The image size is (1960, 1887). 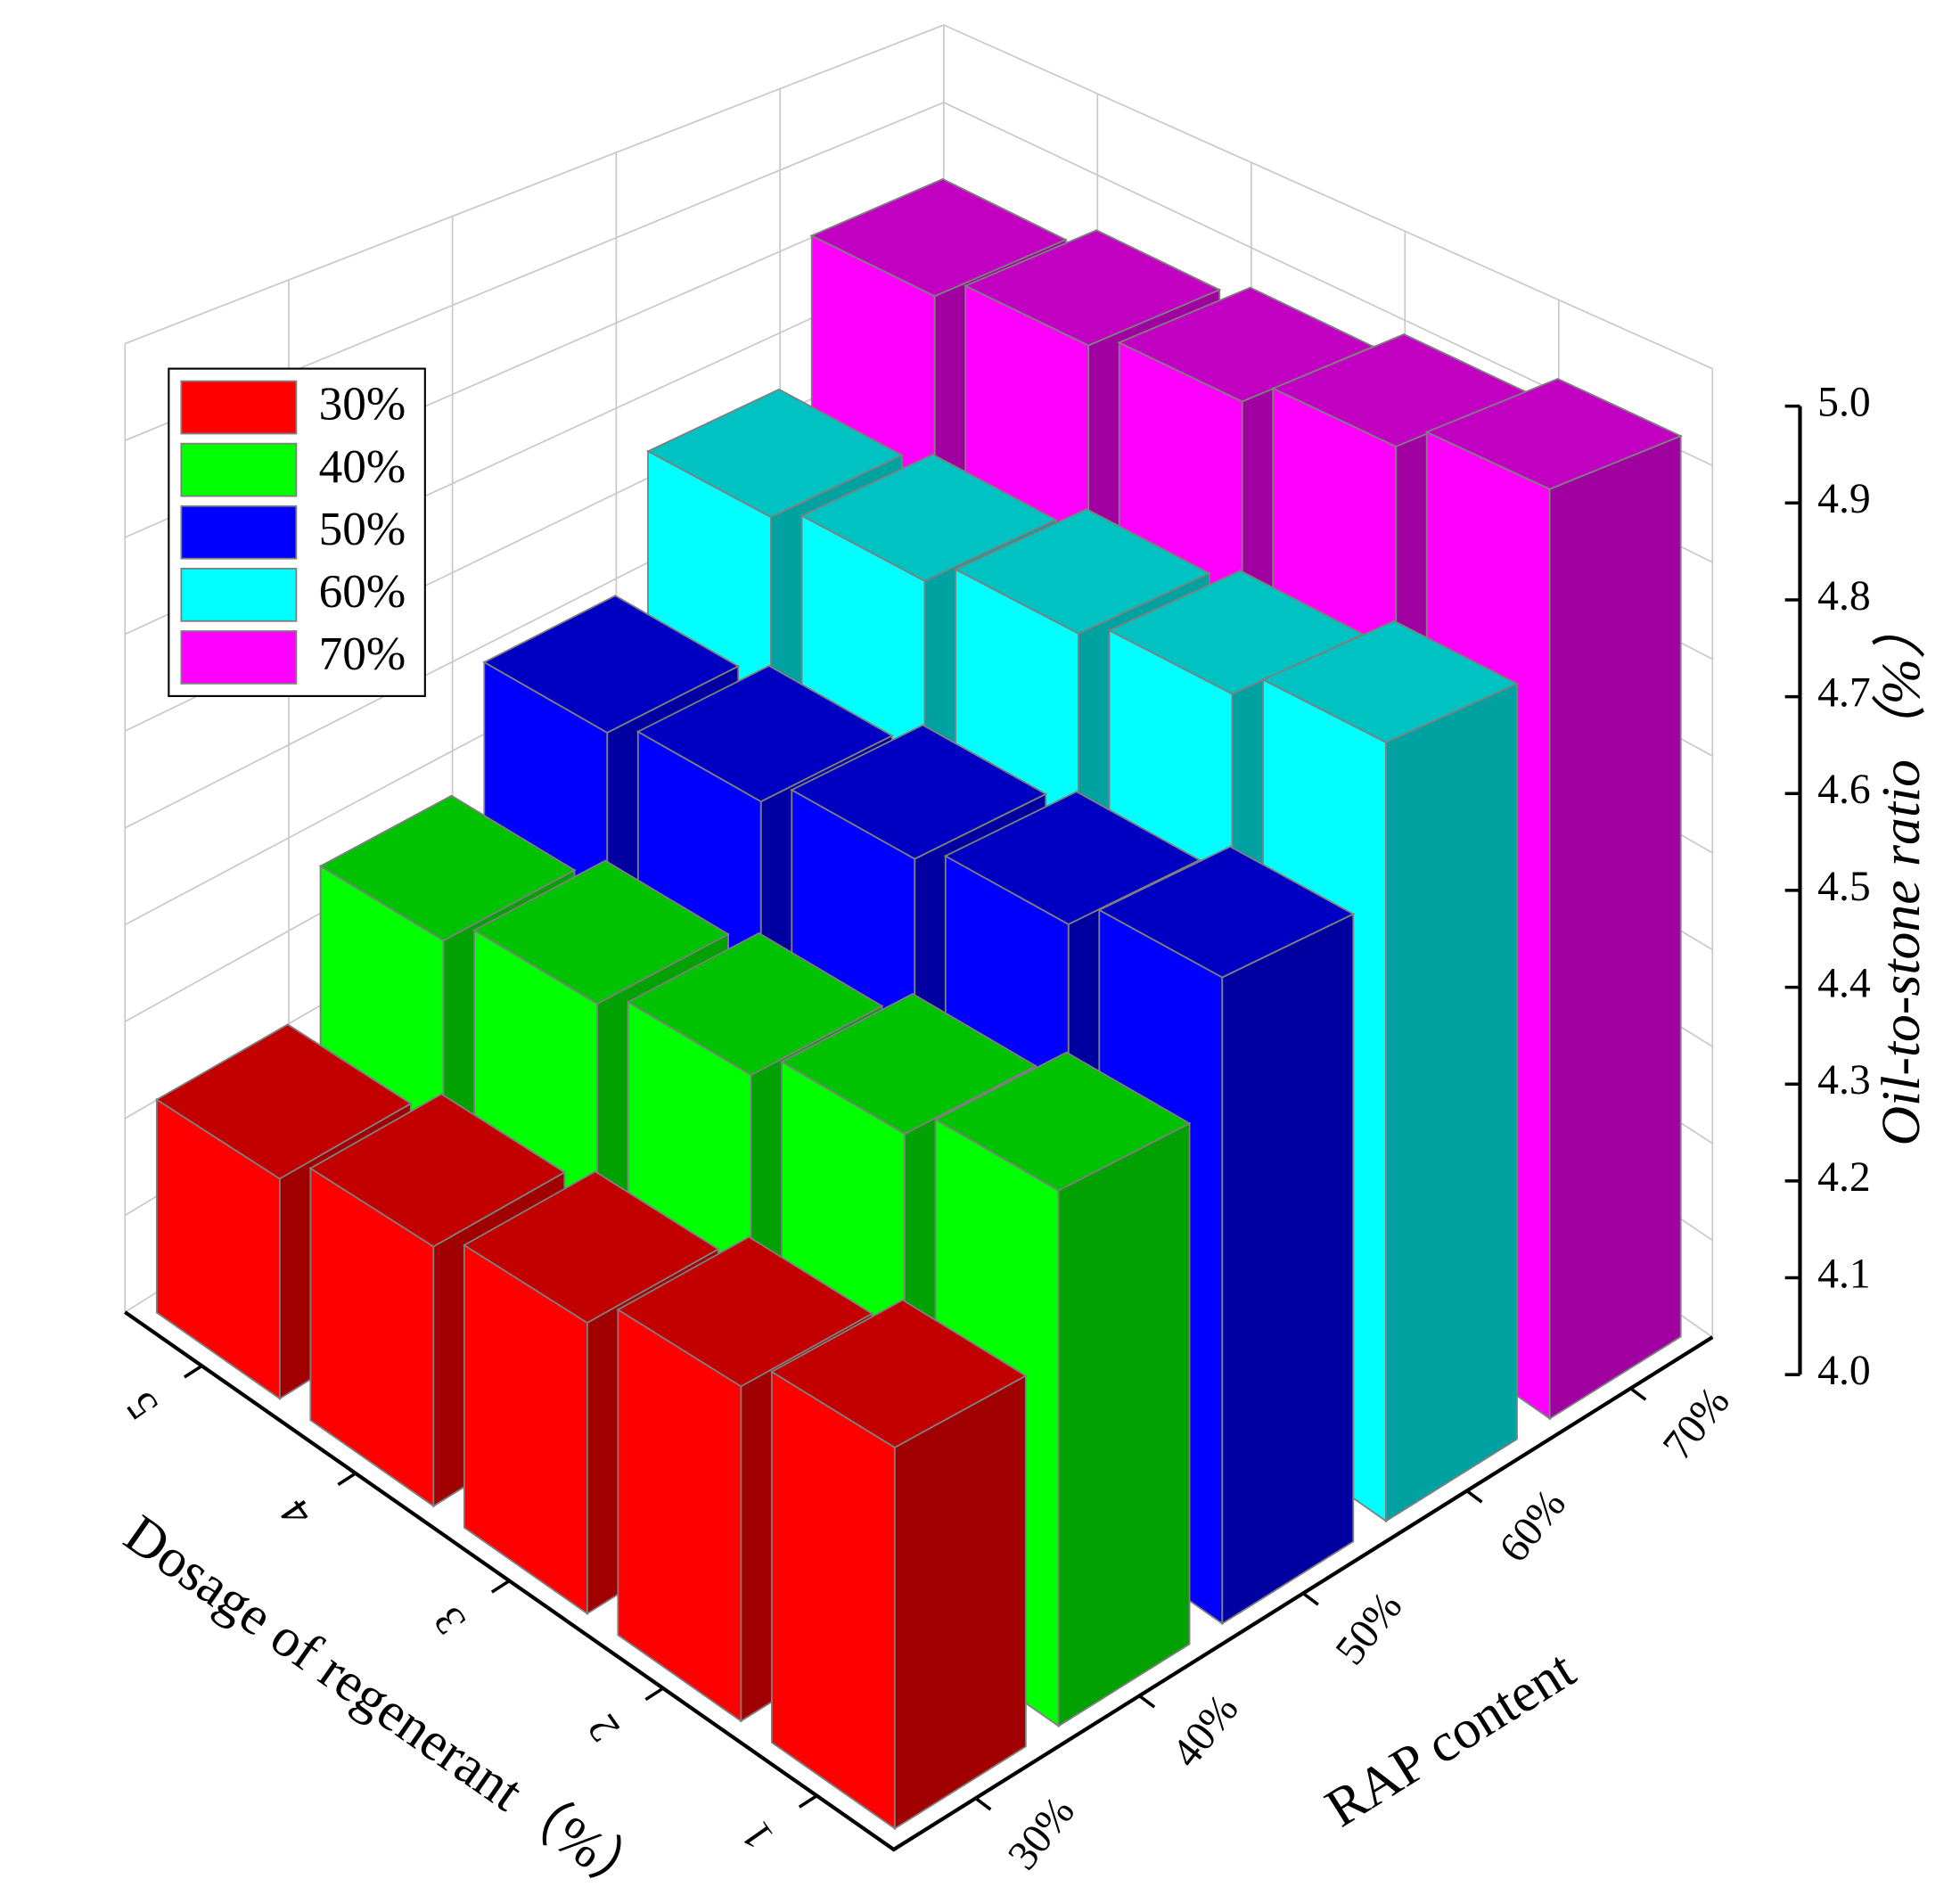 What do you see at coordinates (1844, 984) in the screenshot?
I see `z-tick-label: 4.4` at bounding box center [1844, 984].